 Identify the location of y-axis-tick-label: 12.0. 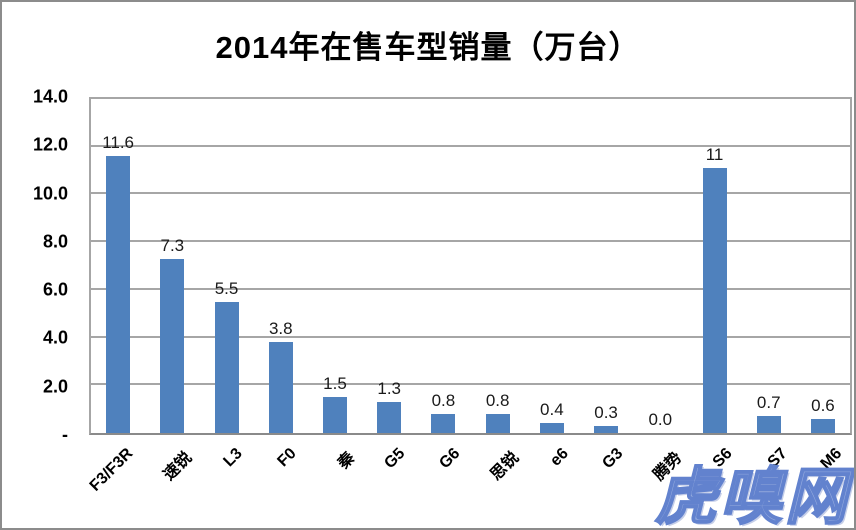
(50, 144).